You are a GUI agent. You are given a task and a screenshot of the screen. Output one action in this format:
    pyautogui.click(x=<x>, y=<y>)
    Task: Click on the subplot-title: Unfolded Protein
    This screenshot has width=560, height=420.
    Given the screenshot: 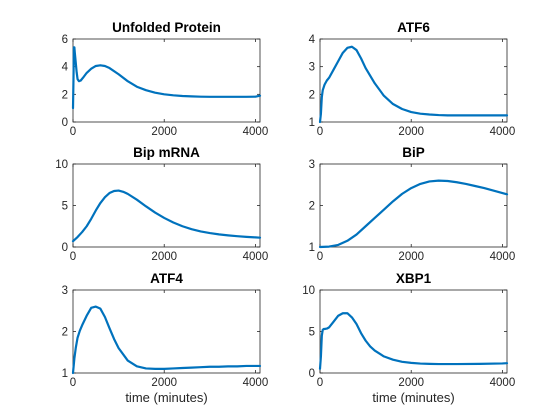 What is the action you would take?
    pyautogui.click(x=166, y=27)
    